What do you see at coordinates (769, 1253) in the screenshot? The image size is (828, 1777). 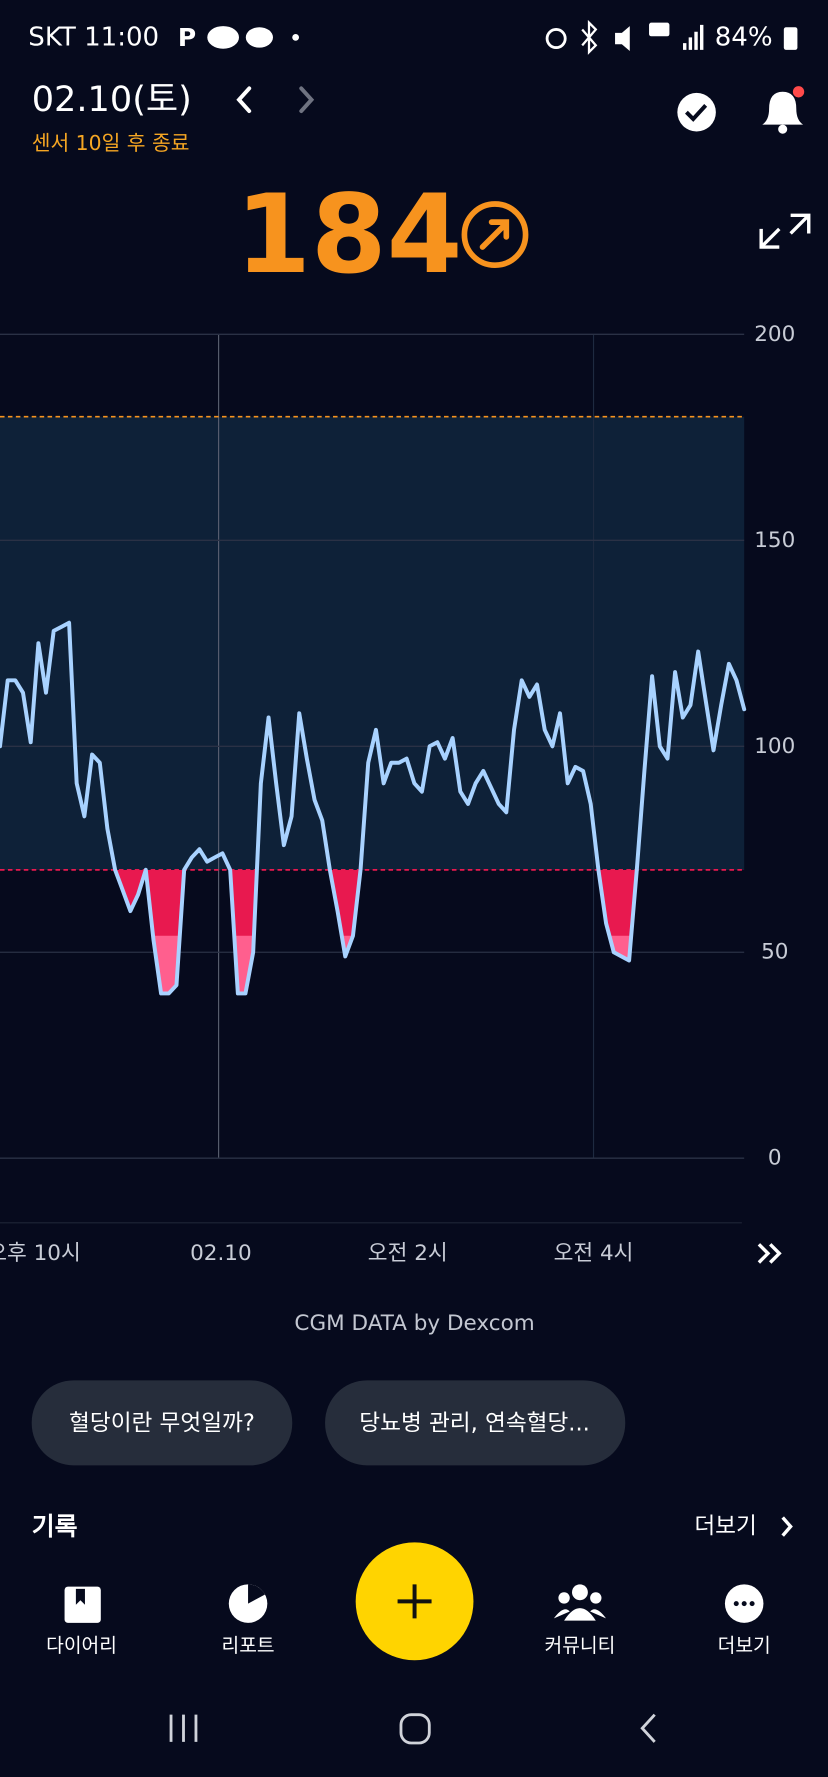 I see `scroll-forward` at bounding box center [769, 1253].